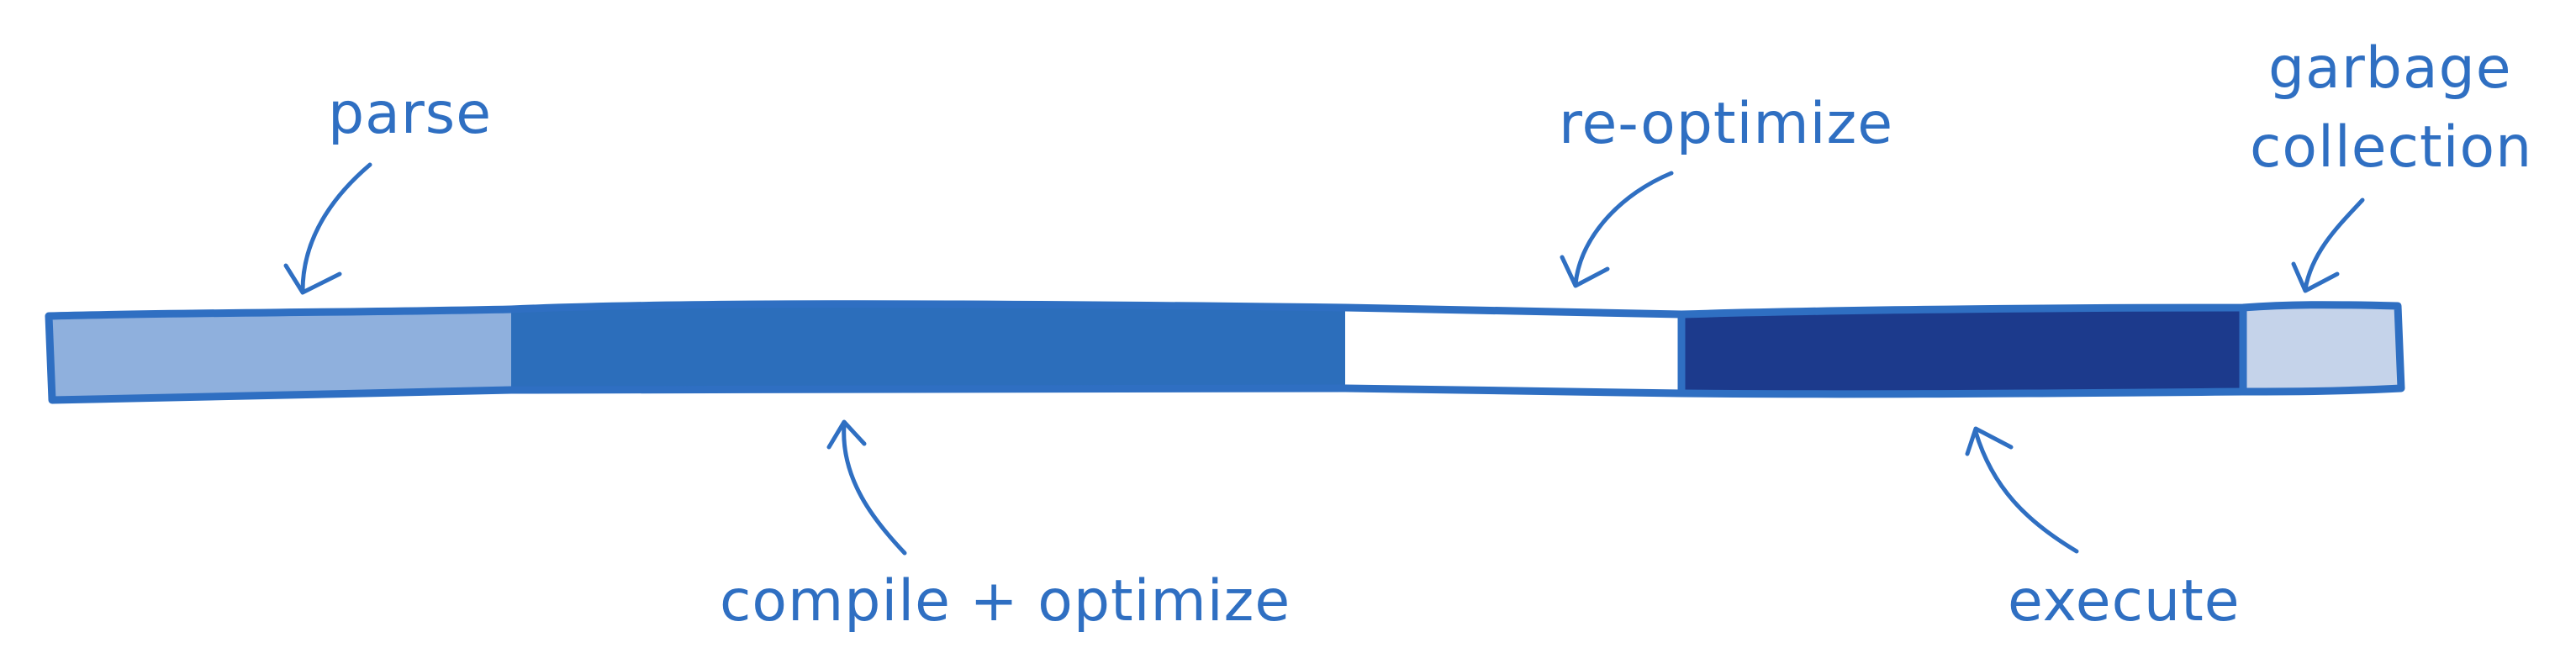  I want to click on arrow-compile-optimize, so click(874, 489).